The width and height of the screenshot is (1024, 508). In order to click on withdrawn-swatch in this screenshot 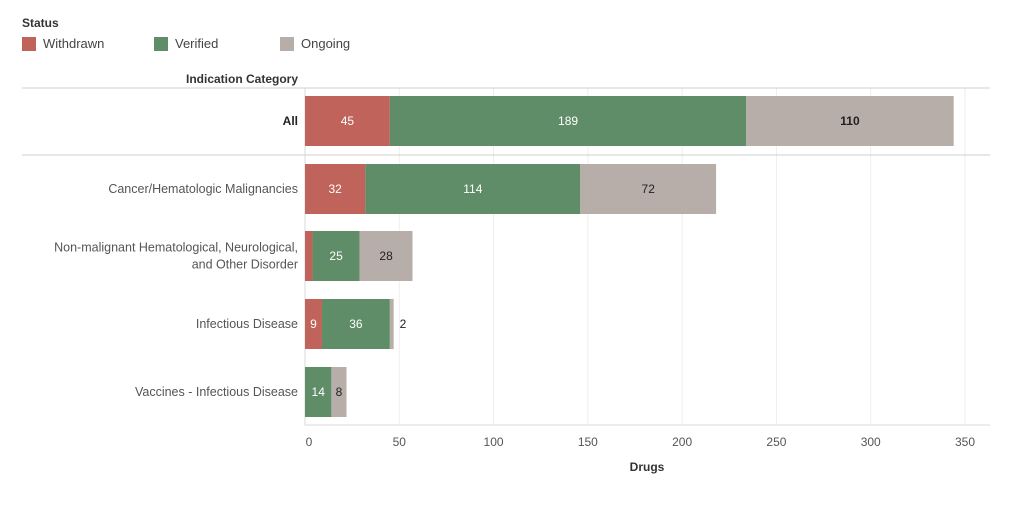, I will do `click(29, 43)`.